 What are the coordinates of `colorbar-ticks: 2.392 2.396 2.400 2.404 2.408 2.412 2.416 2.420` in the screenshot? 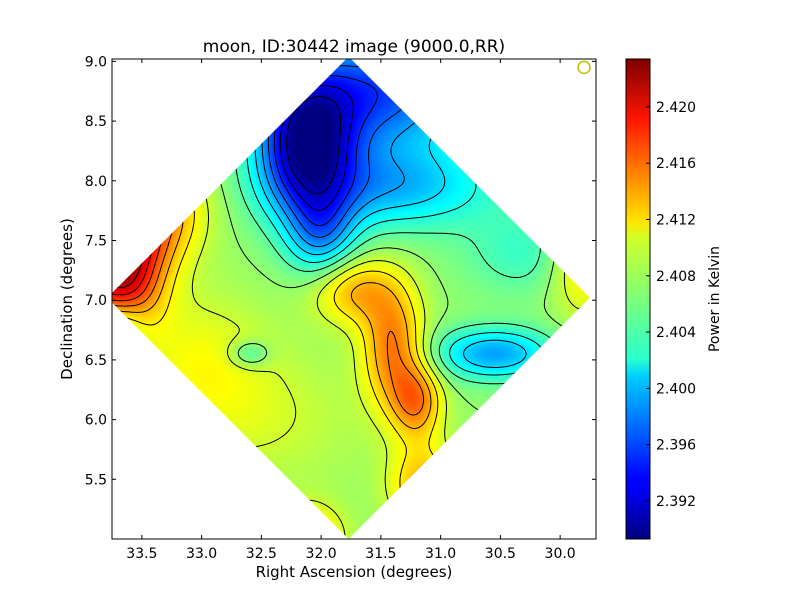 It's located at (671, 305).